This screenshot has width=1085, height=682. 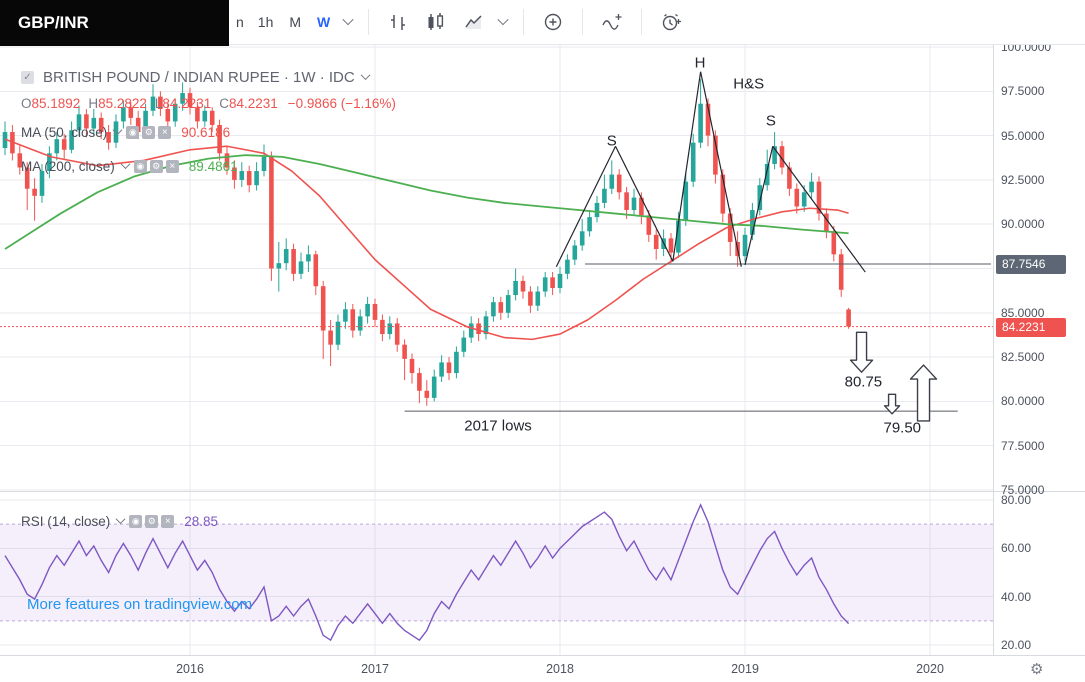 What do you see at coordinates (324, 22) in the screenshot?
I see `interval-button-week: W` at bounding box center [324, 22].